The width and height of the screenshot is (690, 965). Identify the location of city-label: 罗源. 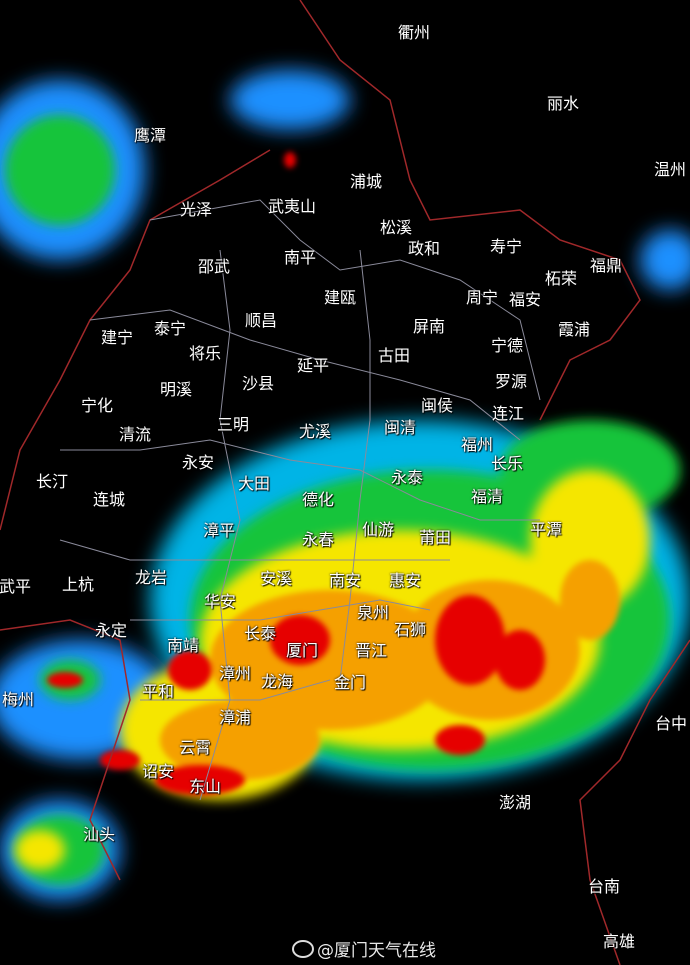
(511, 381).